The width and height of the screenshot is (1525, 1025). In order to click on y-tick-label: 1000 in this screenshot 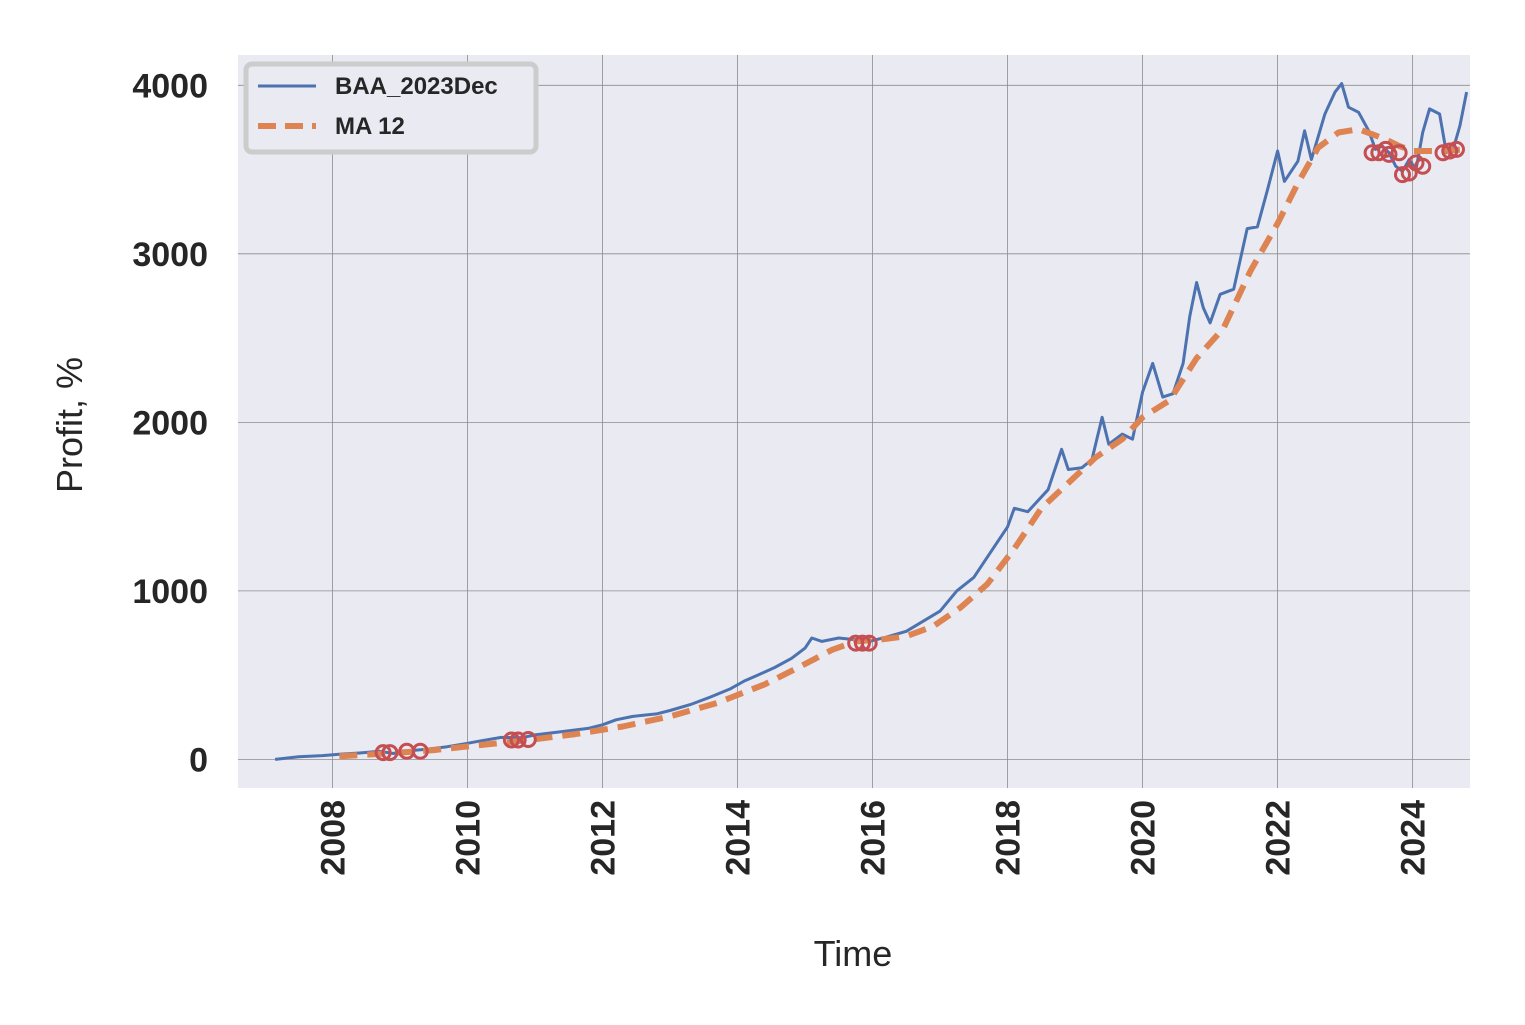, I will do `click(170, 592)`.